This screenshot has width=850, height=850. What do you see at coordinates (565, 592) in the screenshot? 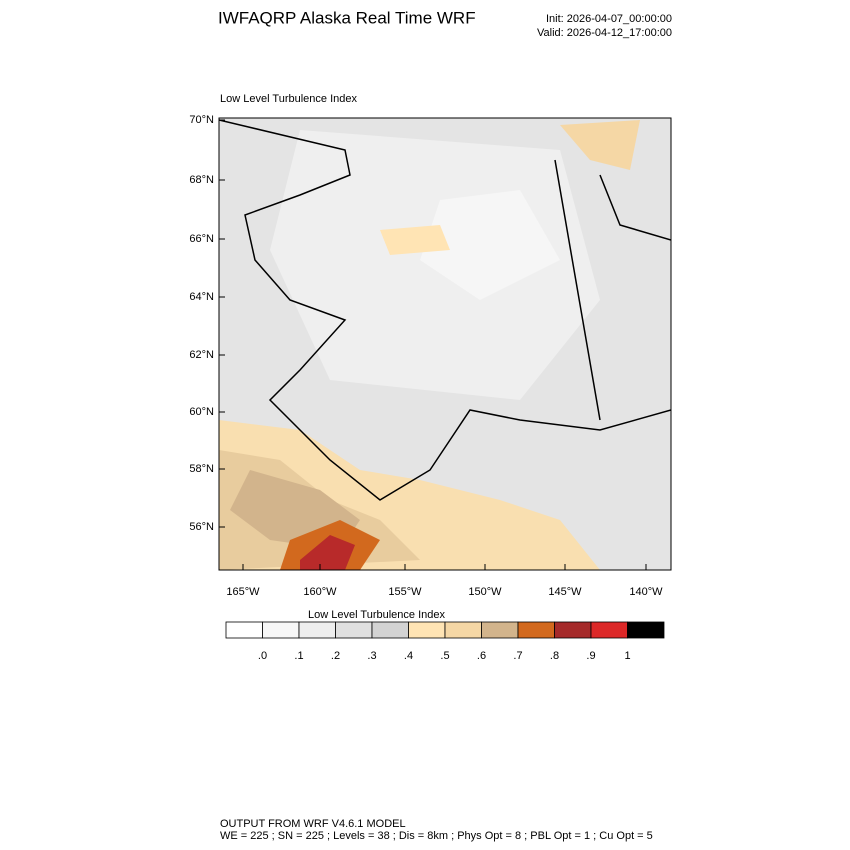
I see `lon-label: 145°W` at bounding box center [565, 592].